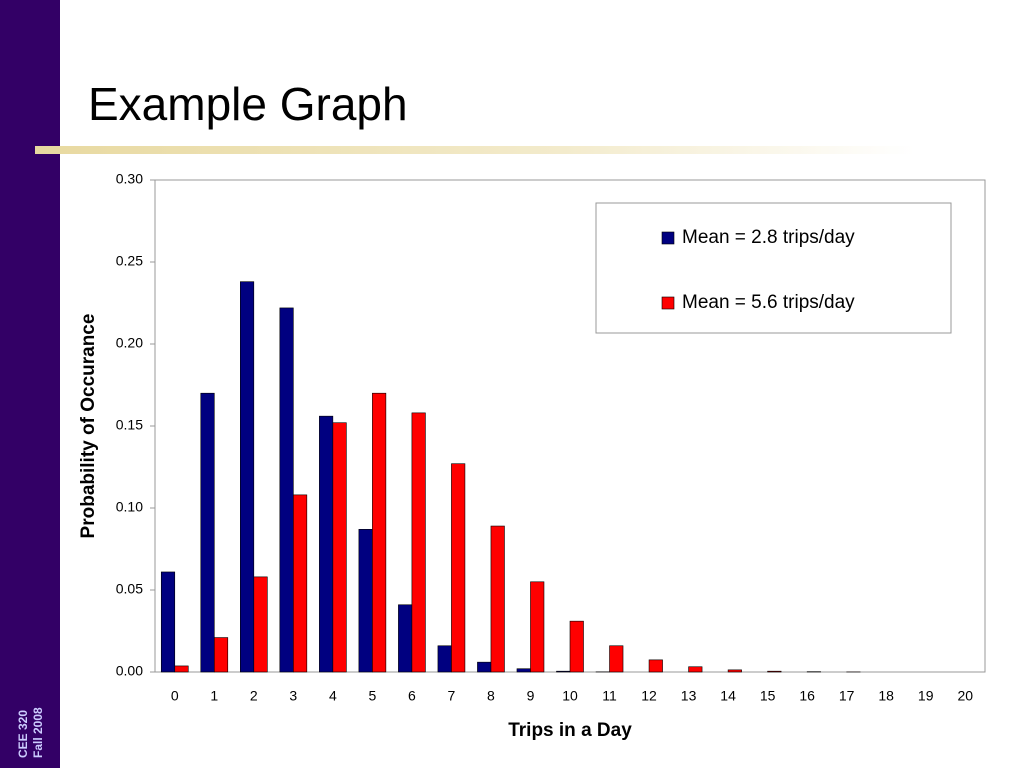 Image resolution: width=1024 pixels, height=768 pixels. I want to click on x-tick-label: 15, so click(768, 696).